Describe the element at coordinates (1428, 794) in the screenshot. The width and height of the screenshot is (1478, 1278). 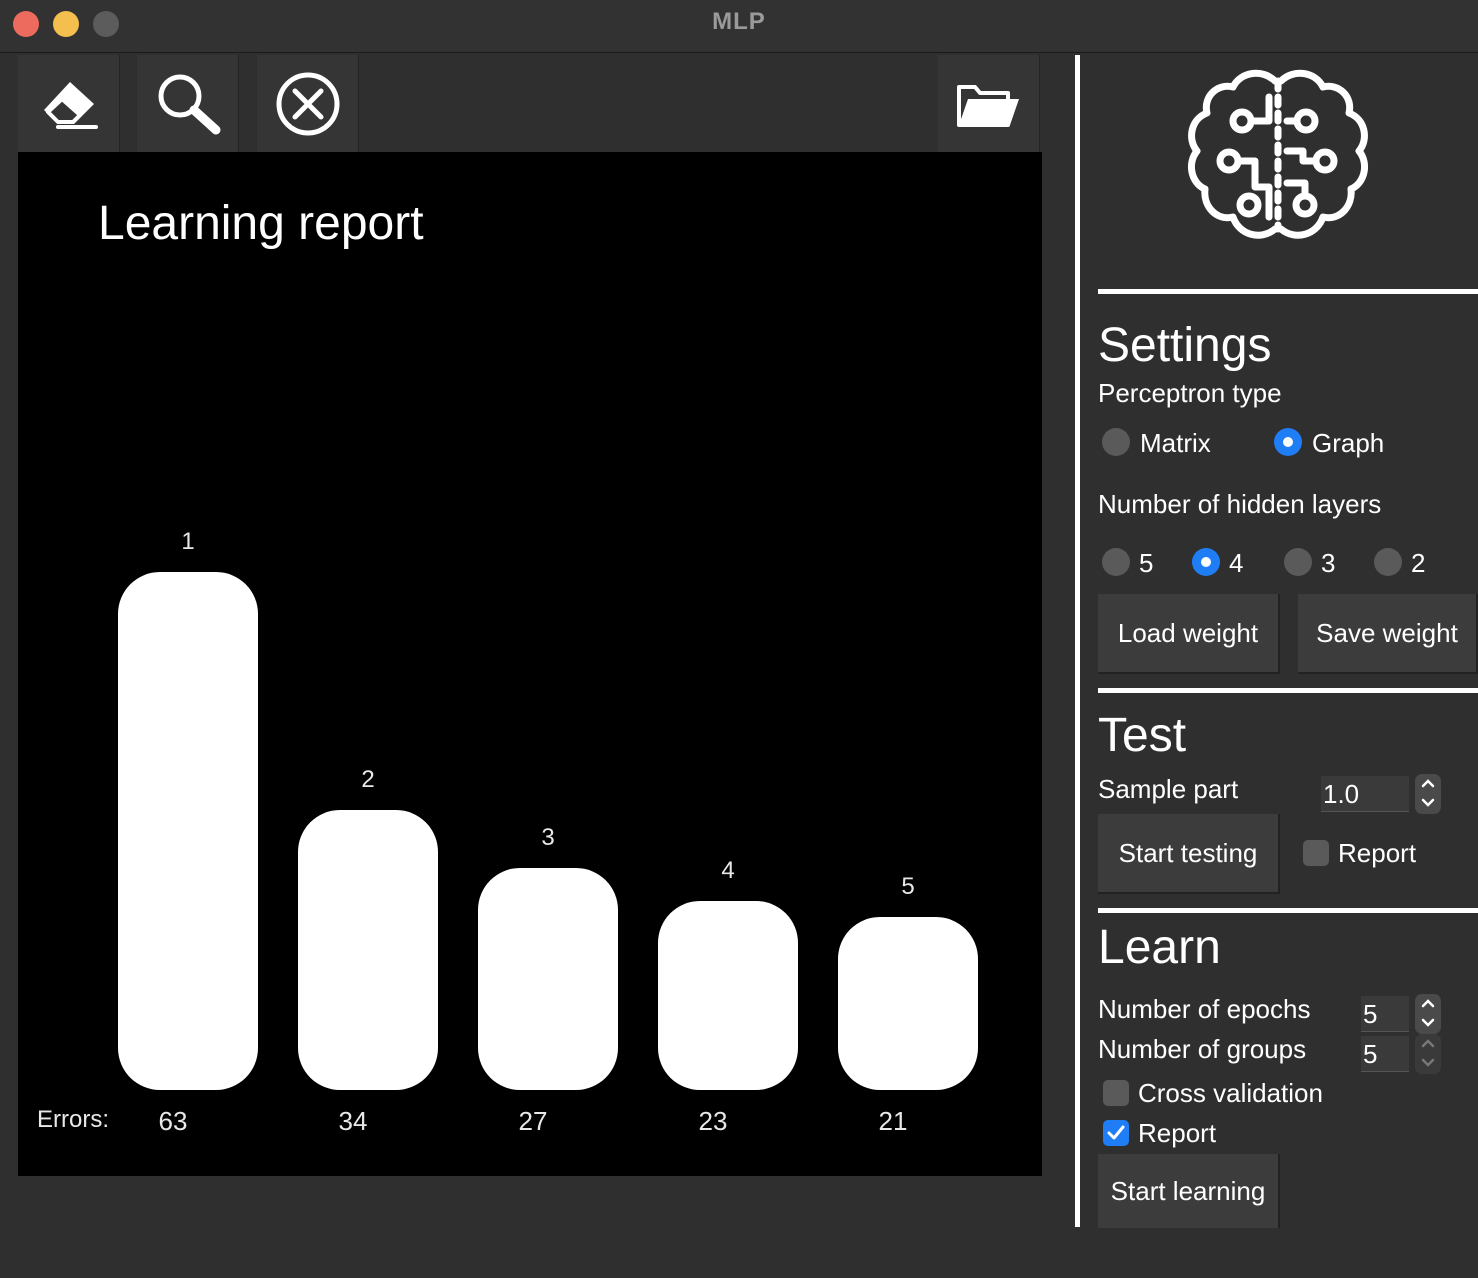
I see `sample-part-stepper` at that location.